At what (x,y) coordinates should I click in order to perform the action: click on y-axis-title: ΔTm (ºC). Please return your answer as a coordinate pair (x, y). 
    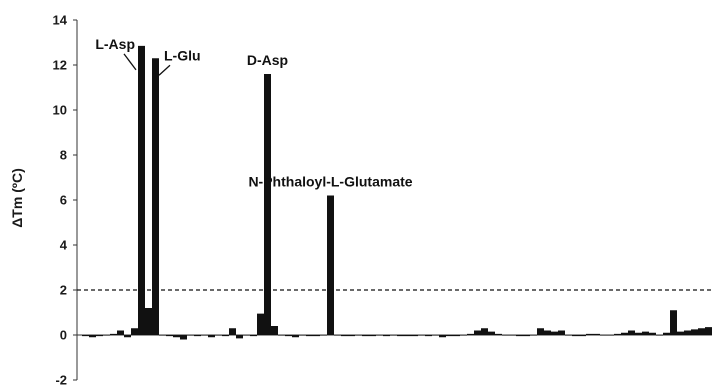
    Looking at the image, I should click on (17, 198).